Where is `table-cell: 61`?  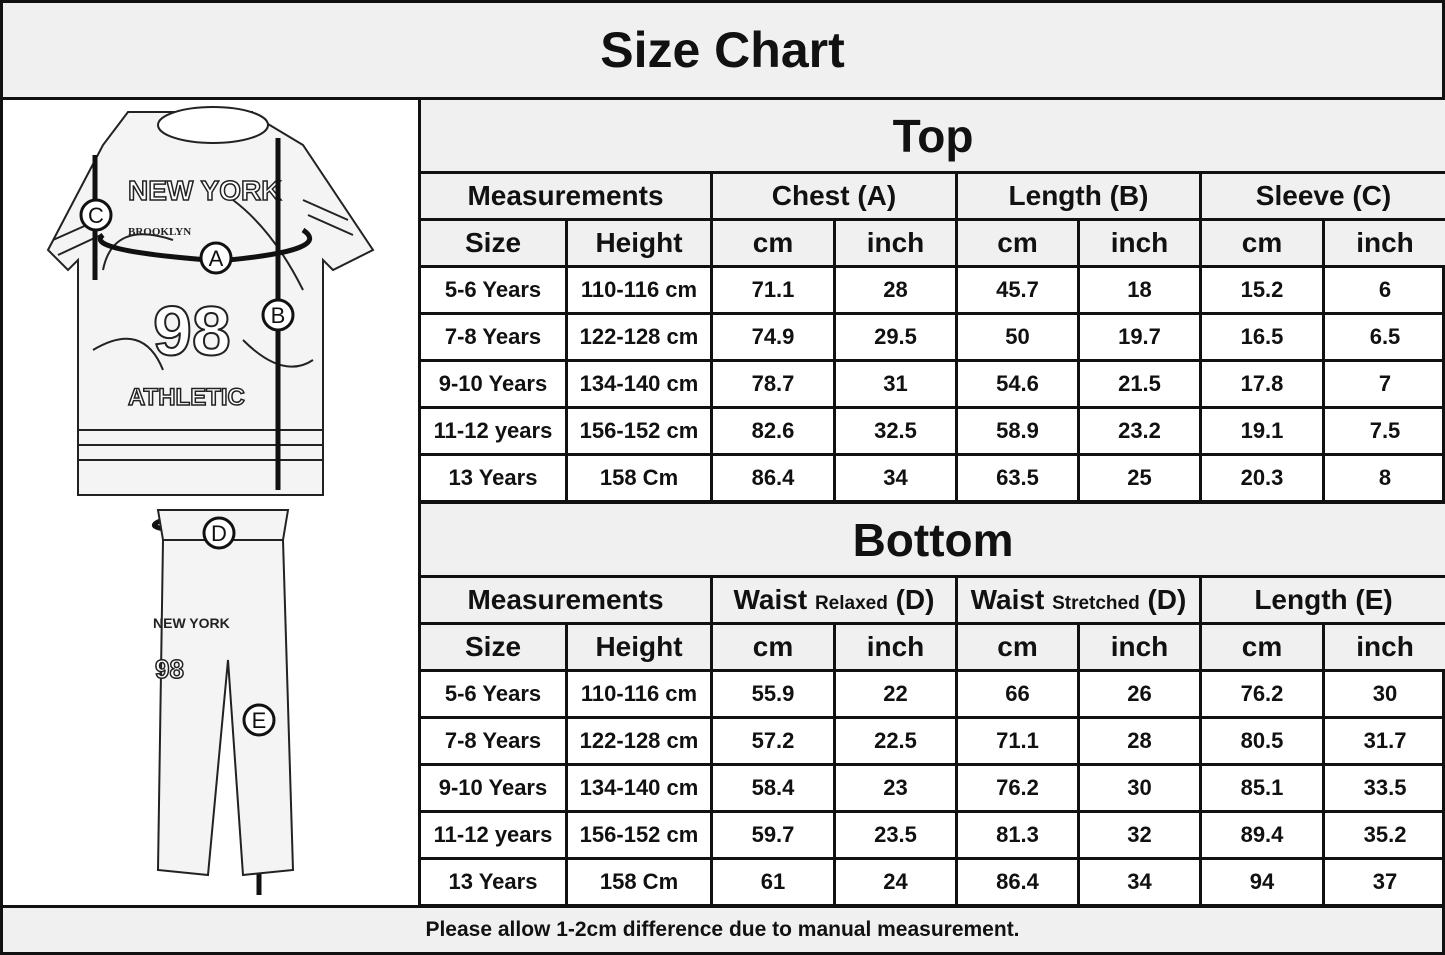 table-cell: 61 is located at coordinates (773, 882).